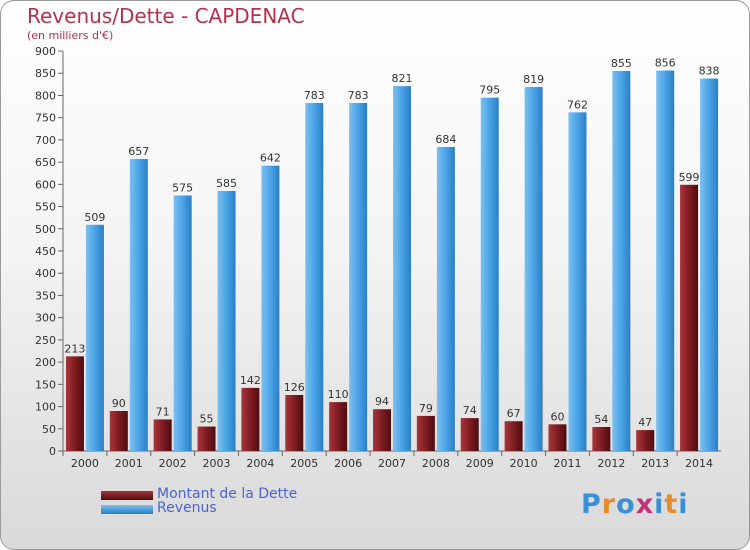 The width and height of the screenshot is (750, 550). I want to click on legend-item-dette: Montant de la Dette, so click(199, 494).